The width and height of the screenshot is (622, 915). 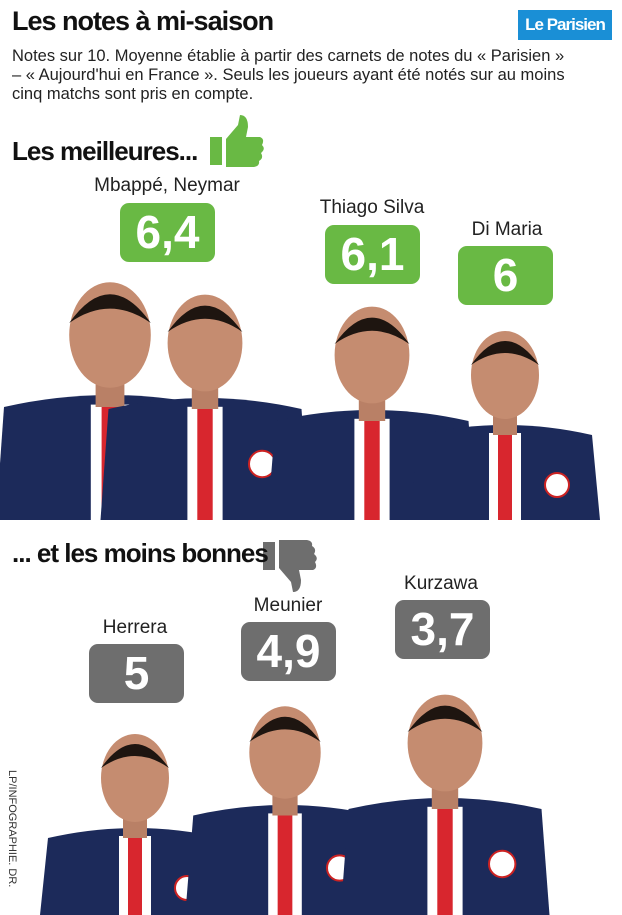 I want to click on rating: 6,4, so click(x=167, y=232).